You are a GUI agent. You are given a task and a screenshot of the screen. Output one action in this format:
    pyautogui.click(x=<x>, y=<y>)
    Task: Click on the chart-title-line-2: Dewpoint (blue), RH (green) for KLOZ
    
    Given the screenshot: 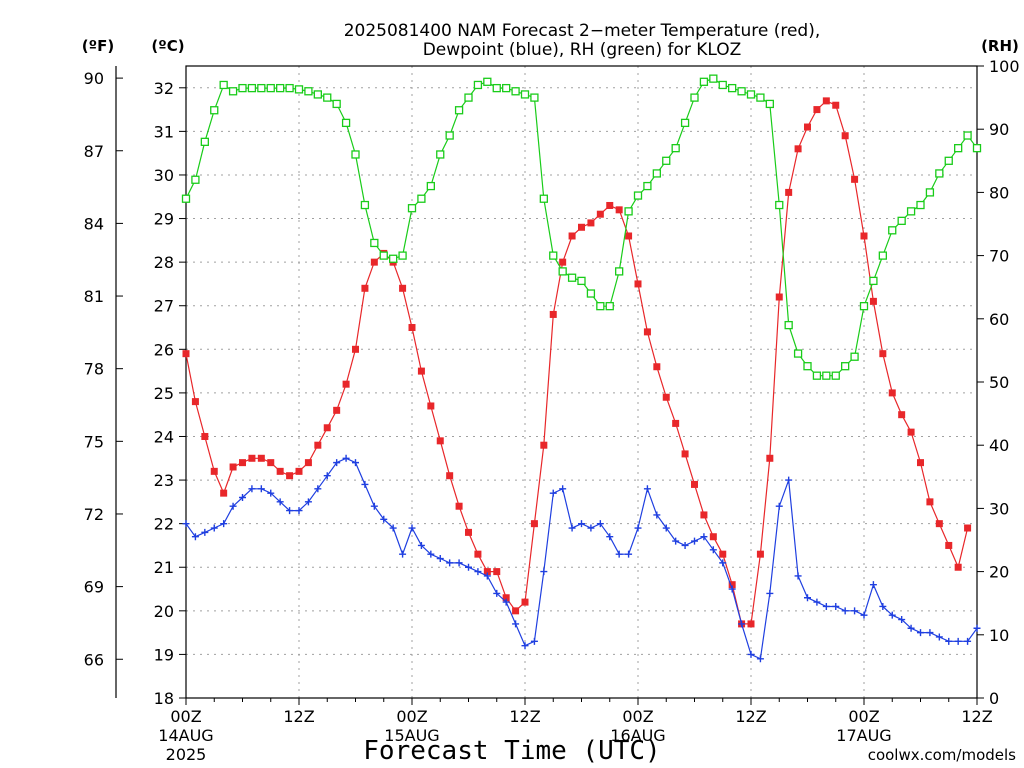 What is the action you would take?
    pyautogui.click(x=582, y=50)
    